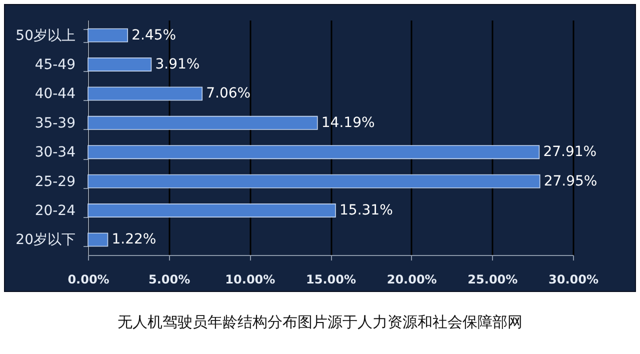 The image size is (640, 354). I want to click on x-tick-label: 30.00%, so click(573, 279).